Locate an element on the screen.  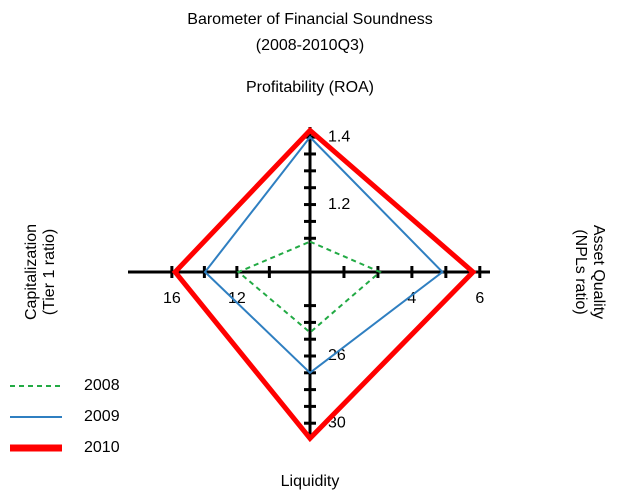
axis-title: Asset Quality is located at coordinates (598, 272).